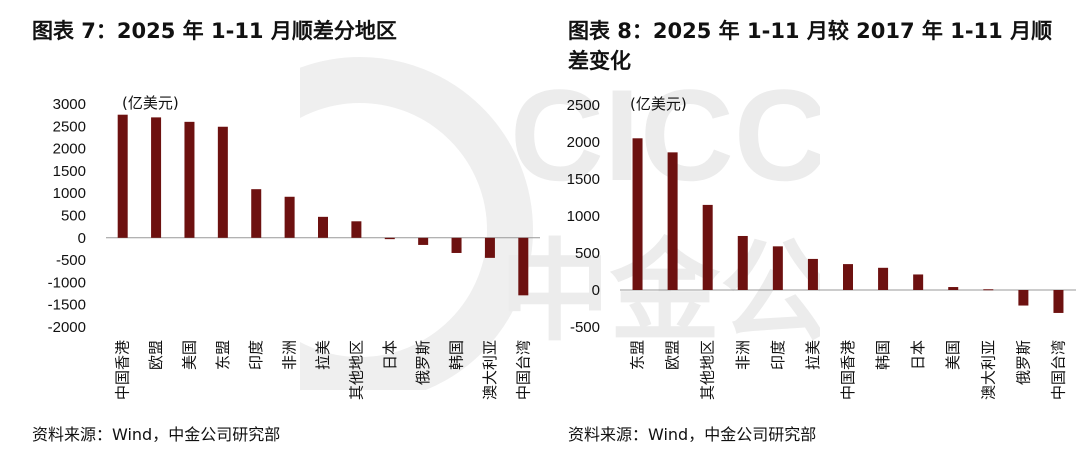 Image resolution: width=1080 pixels, height=457 pixels. Describe the element at coordinates (67, 327) in the screenshot. I see `y-tick-label: -2000` at that location.